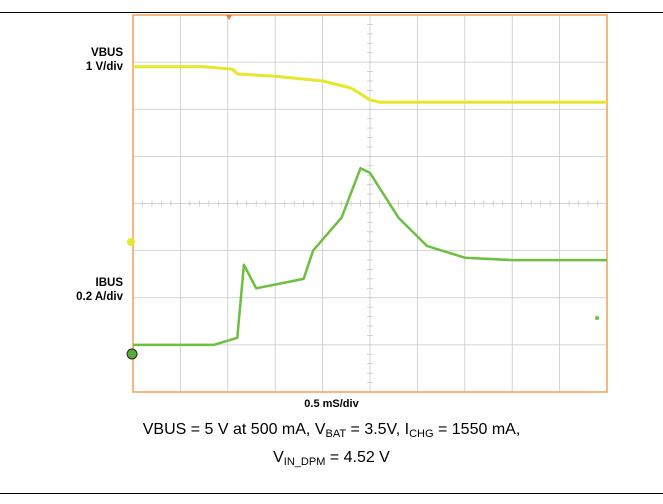 The width and height of the screenshot is (663, 504). Describe the element at coordinates (104, 67) in the screenshot. I see `vbus-scale: 1 V/div` at that location.